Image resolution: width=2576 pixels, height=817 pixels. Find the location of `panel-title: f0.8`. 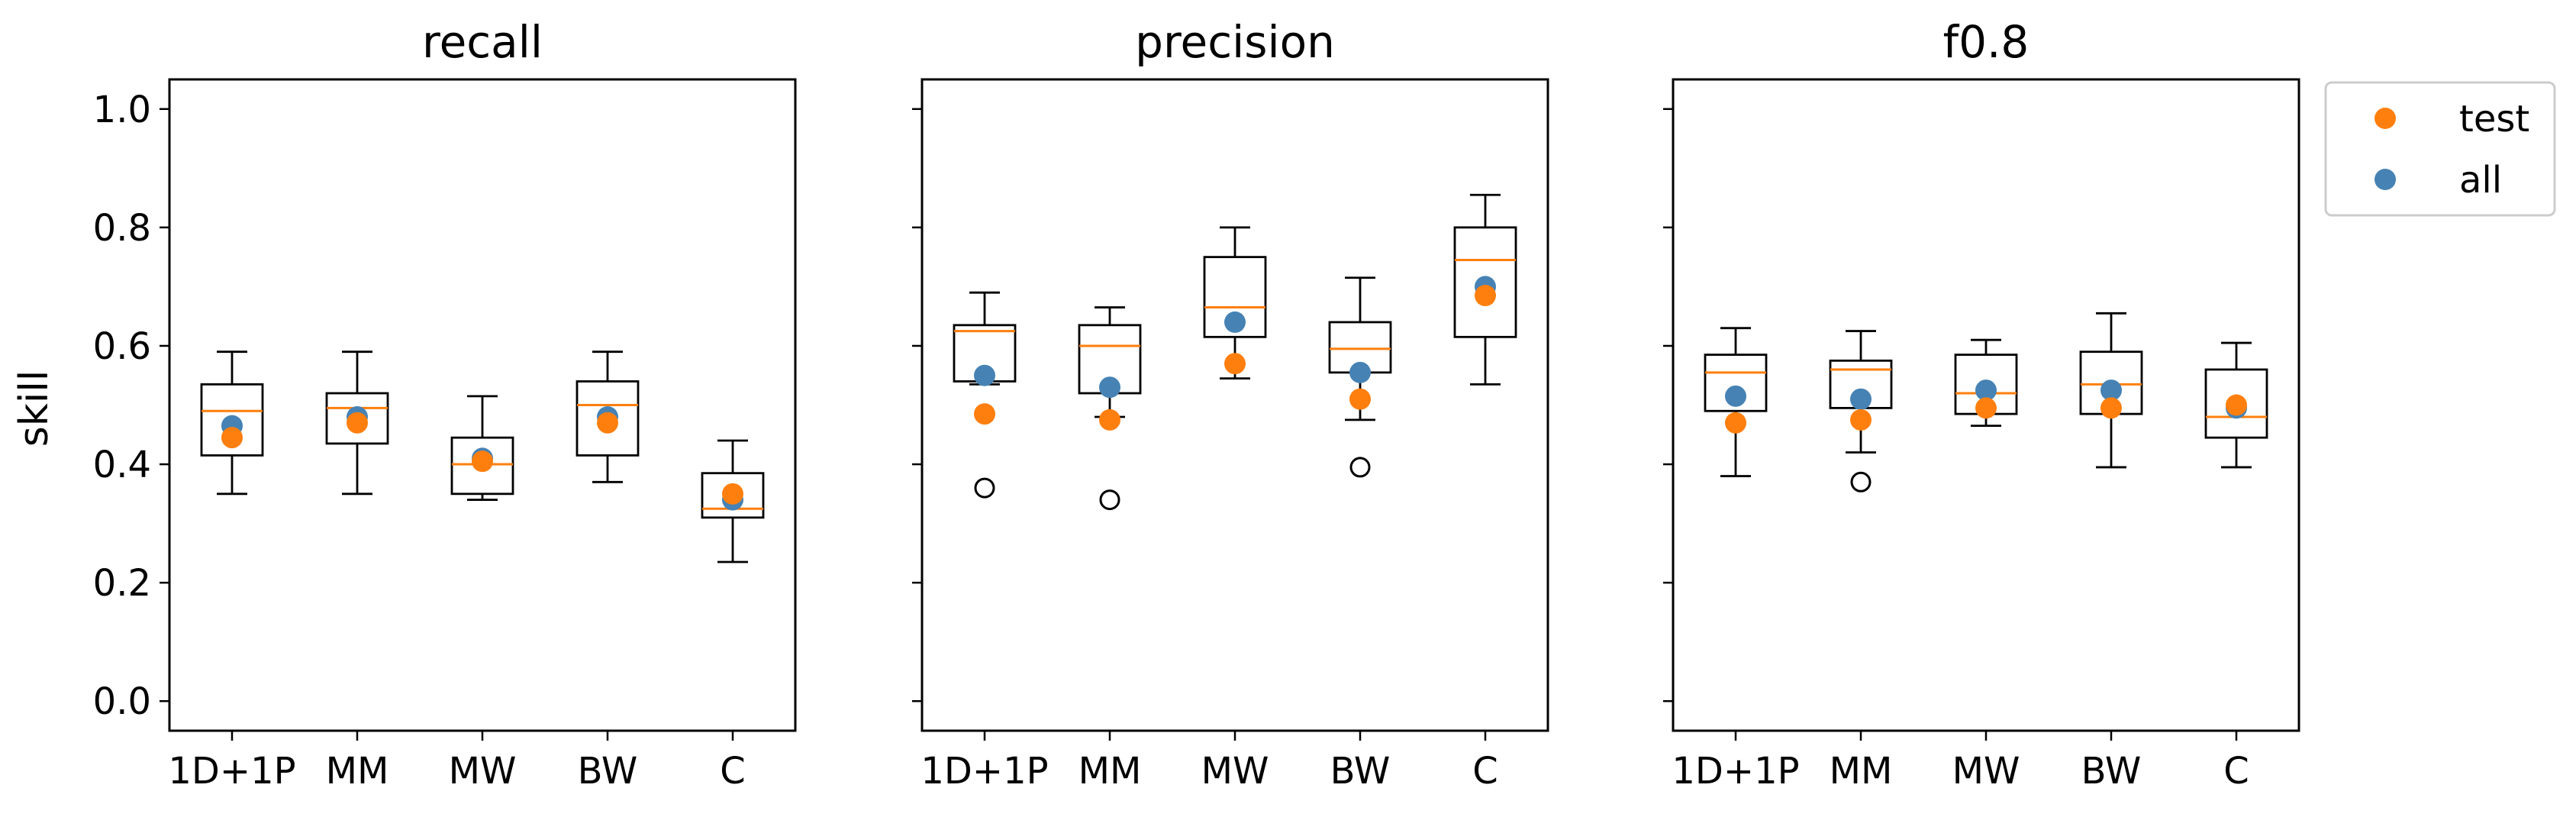

panel-title: f0.8 is located at coordinates (1987, 42).